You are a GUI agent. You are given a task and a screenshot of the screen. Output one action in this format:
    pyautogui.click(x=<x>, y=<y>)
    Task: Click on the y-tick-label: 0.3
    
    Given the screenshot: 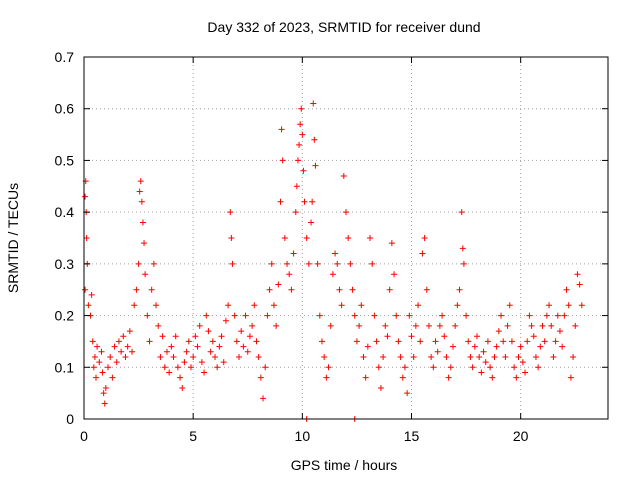 What is the action you would take?
    pyautogui.click(x=65, y=264)
    